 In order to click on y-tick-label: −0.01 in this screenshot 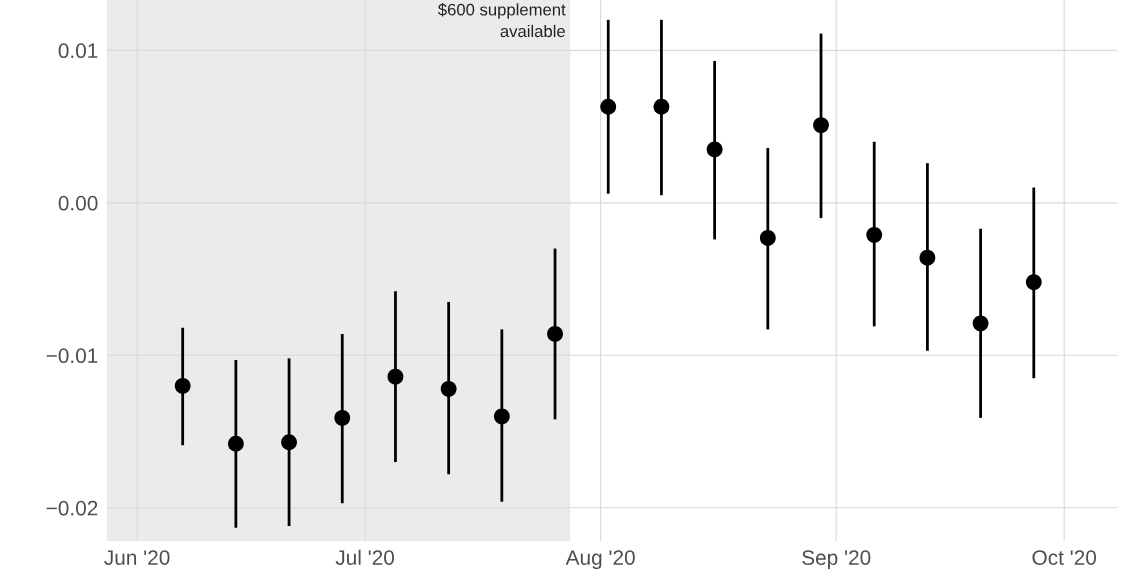, I will do `click(72, 356)`.